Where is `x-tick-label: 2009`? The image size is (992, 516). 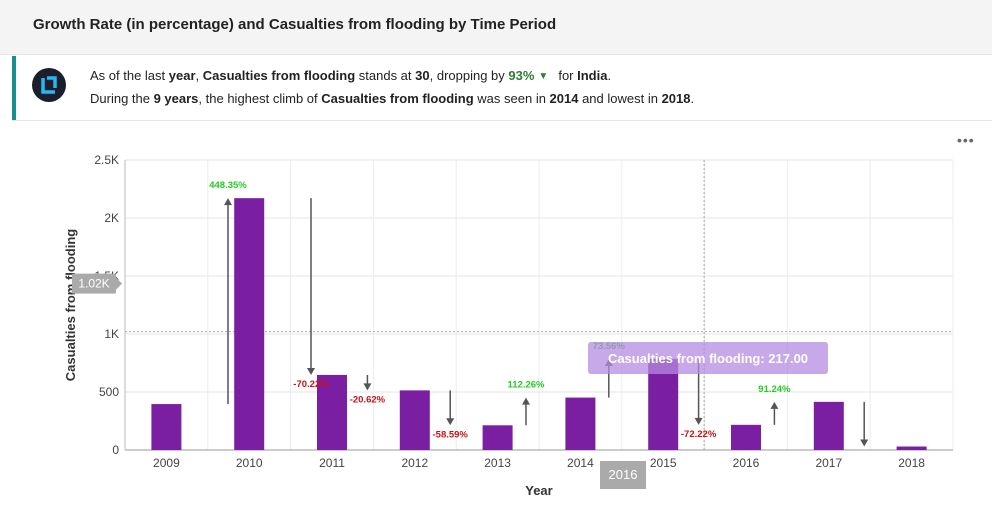 x-tick-label: 2009 is located at coordinates (166, 463).